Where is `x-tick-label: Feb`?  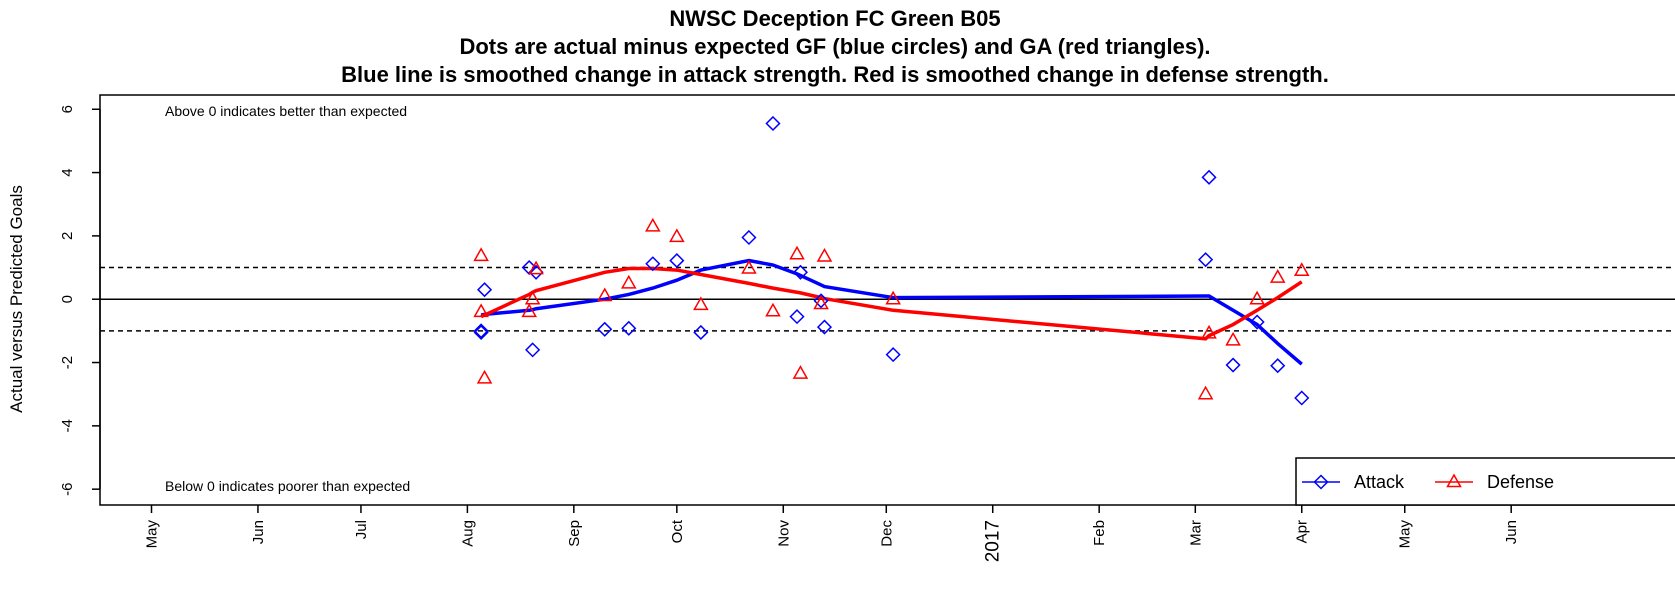
x-tick-label: Feb is located at coordinates (1099, 533).